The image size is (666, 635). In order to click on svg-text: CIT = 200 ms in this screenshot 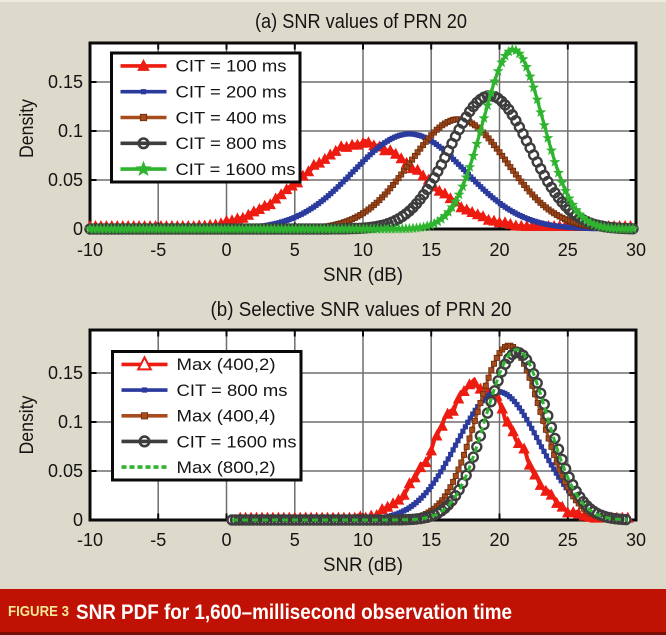, I will do `click(231, 92)`.